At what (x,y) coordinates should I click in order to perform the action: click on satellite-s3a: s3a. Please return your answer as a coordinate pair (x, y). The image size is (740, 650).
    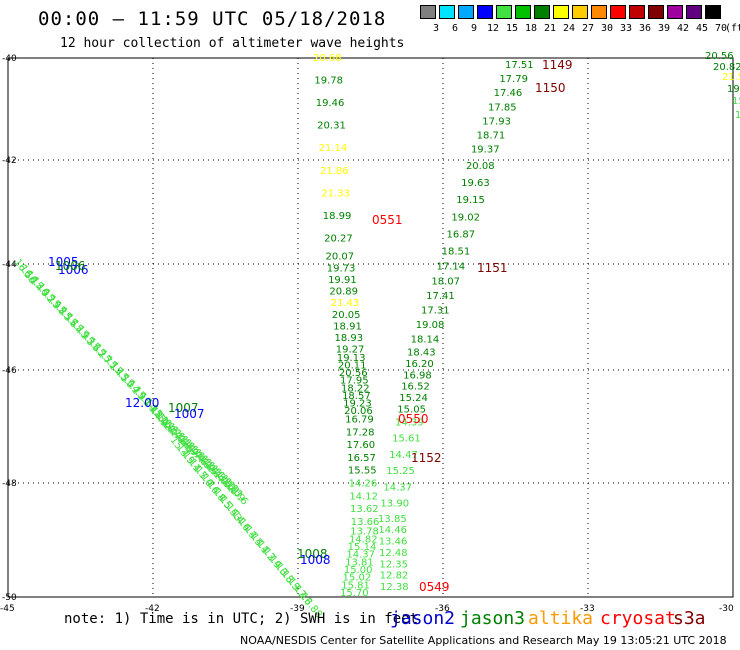
    Looking at the image, I should click on (689, 618).